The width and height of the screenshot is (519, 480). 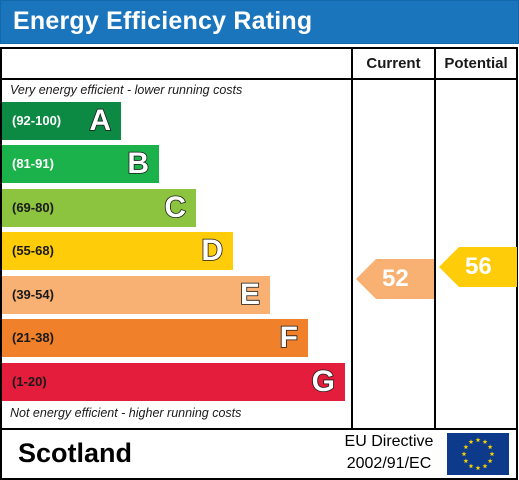 I want to click on band-letter: A, so click(x=100, y=120).